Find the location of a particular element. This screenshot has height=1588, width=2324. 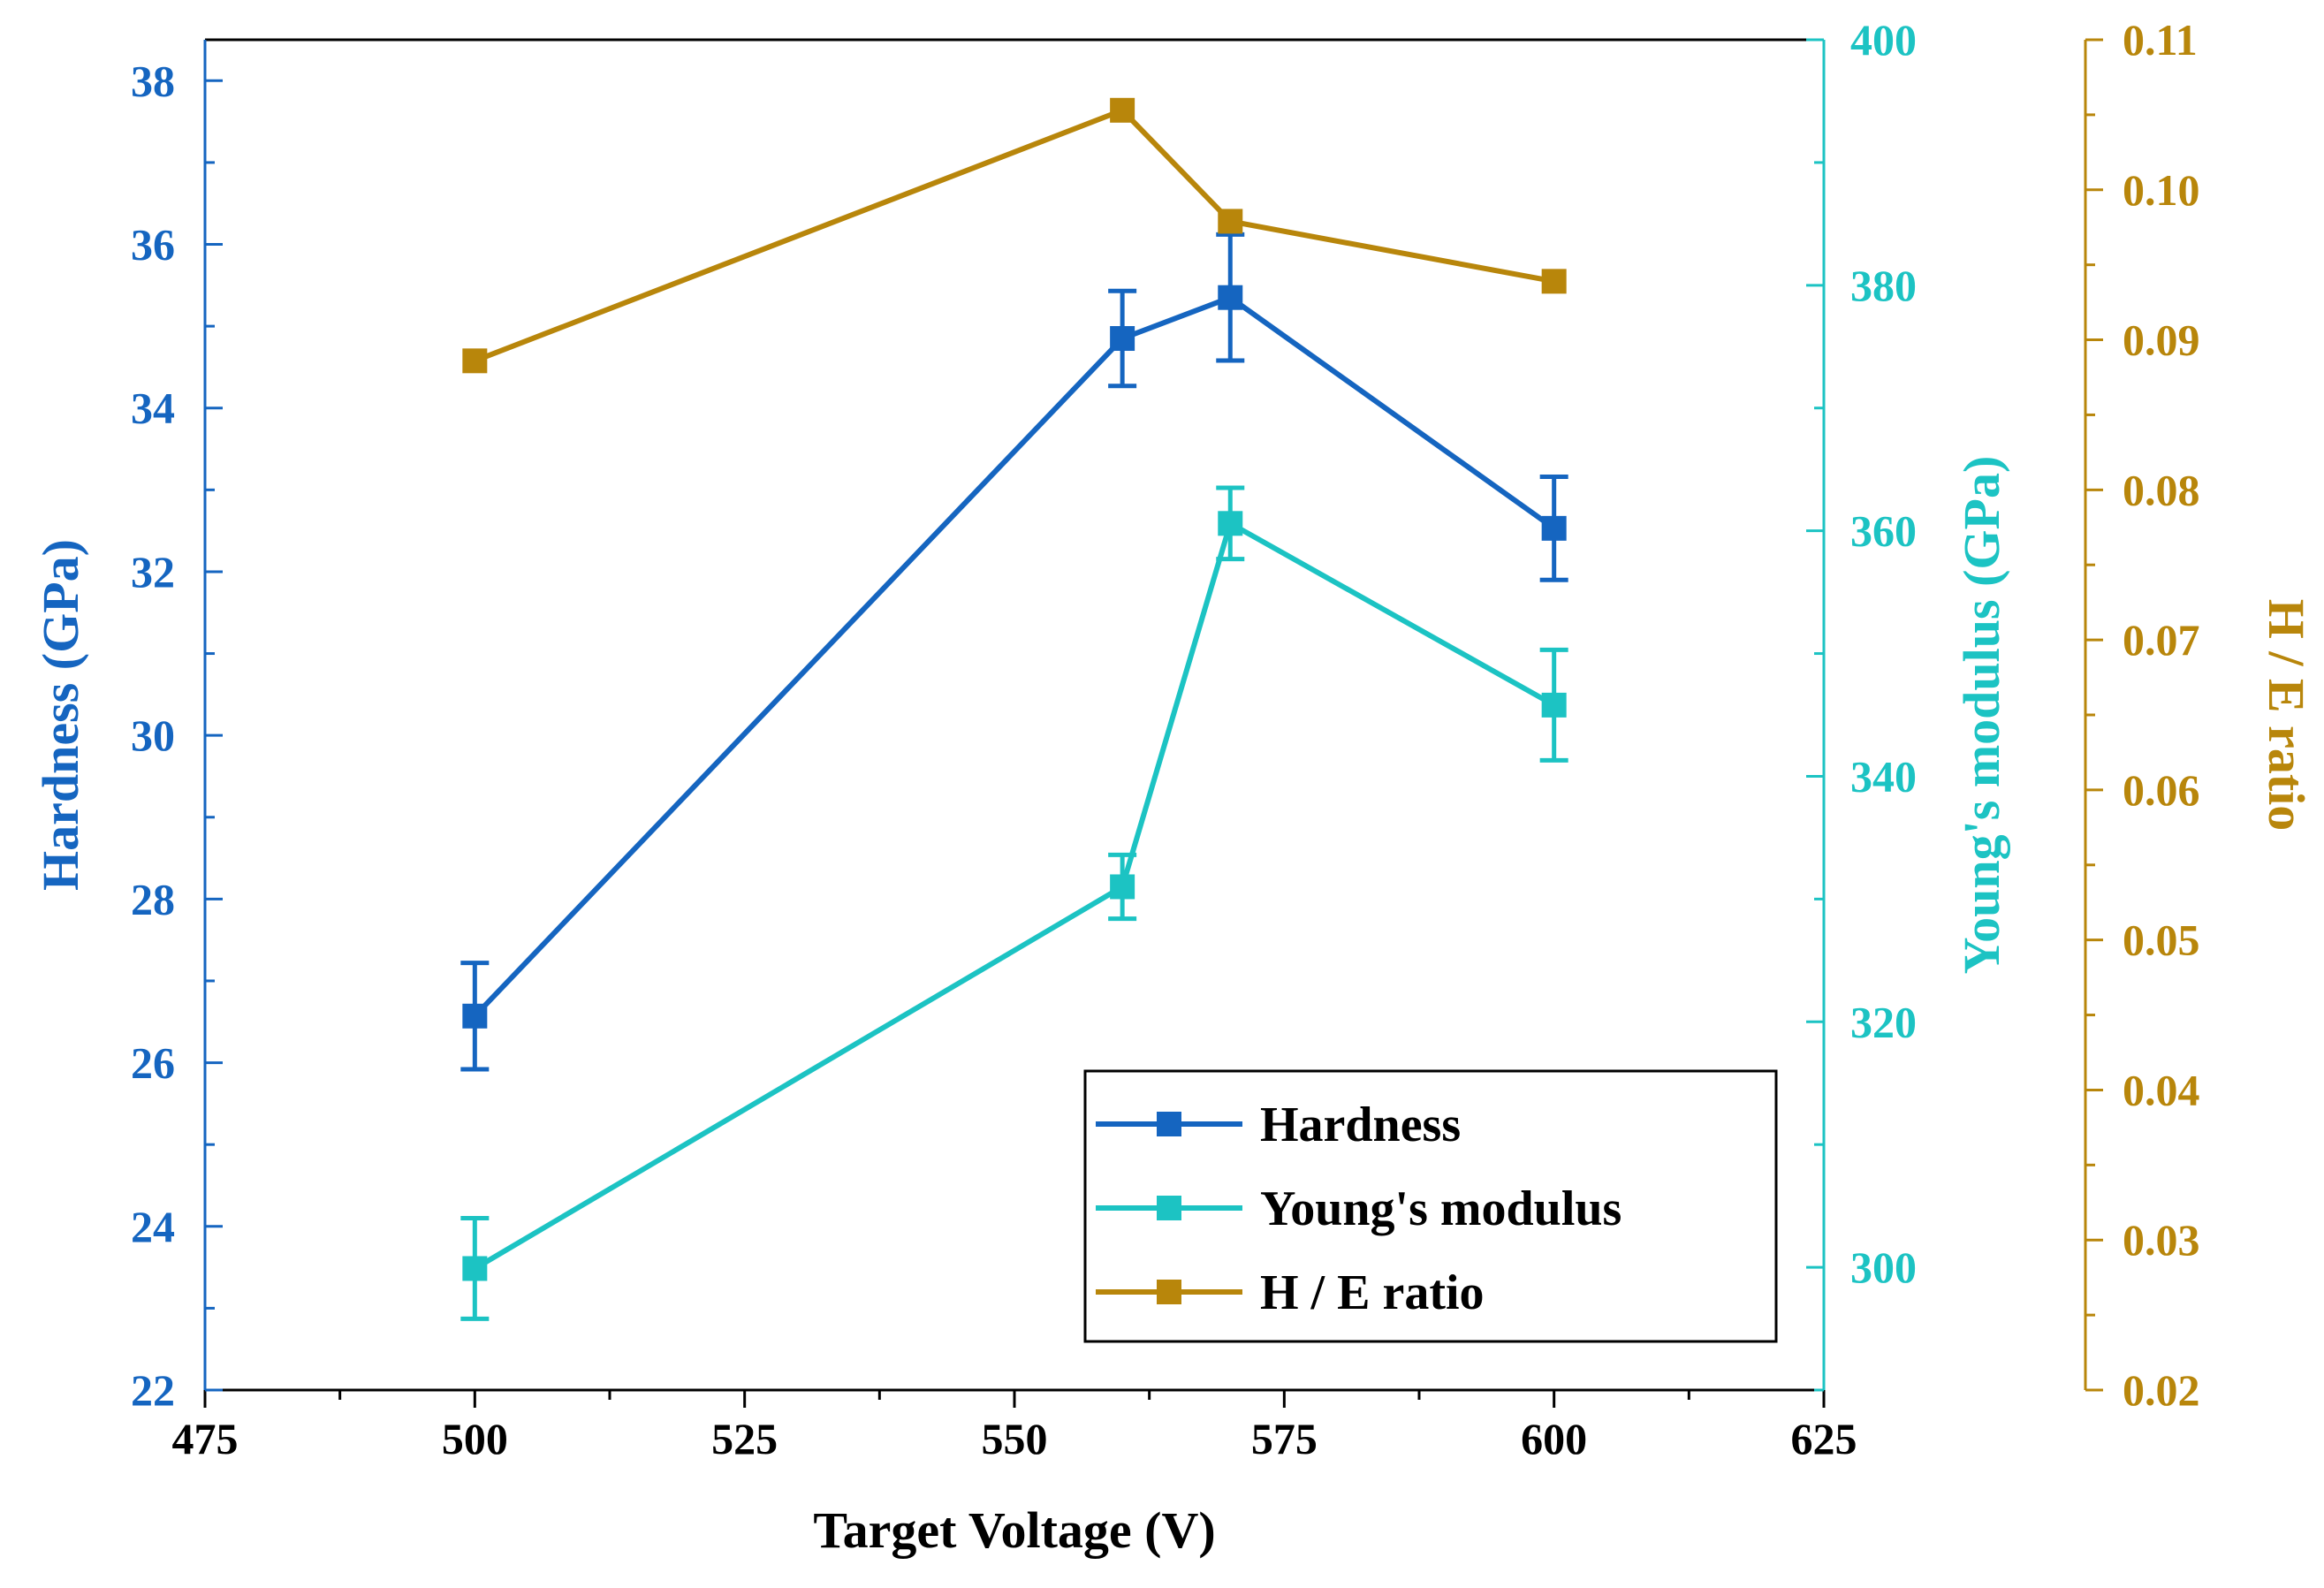

legend-entry-he: H / E ratio is located at coordinates (1290, 1293).